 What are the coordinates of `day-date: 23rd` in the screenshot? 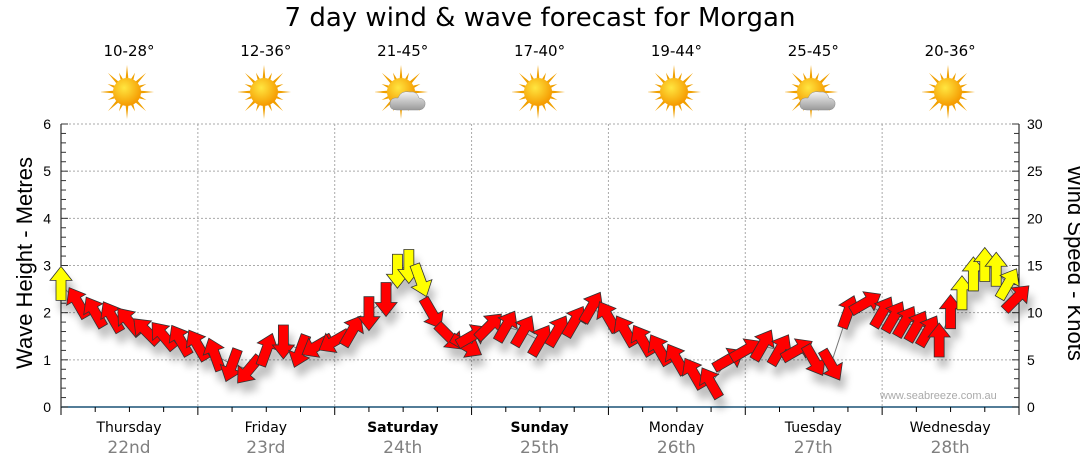 It's located at (266, 448).